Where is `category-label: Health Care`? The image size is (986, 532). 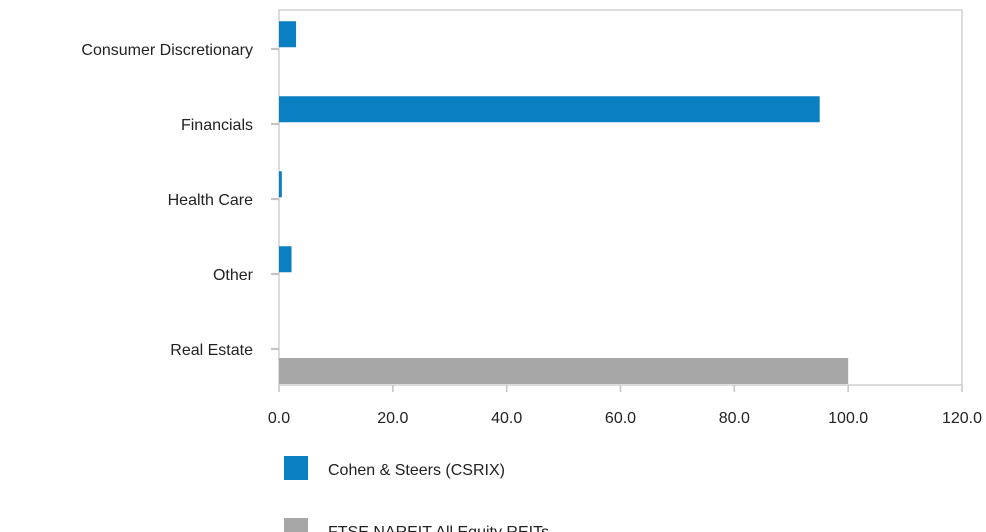 category-label: Health Care is located at coordinates (210, 200).